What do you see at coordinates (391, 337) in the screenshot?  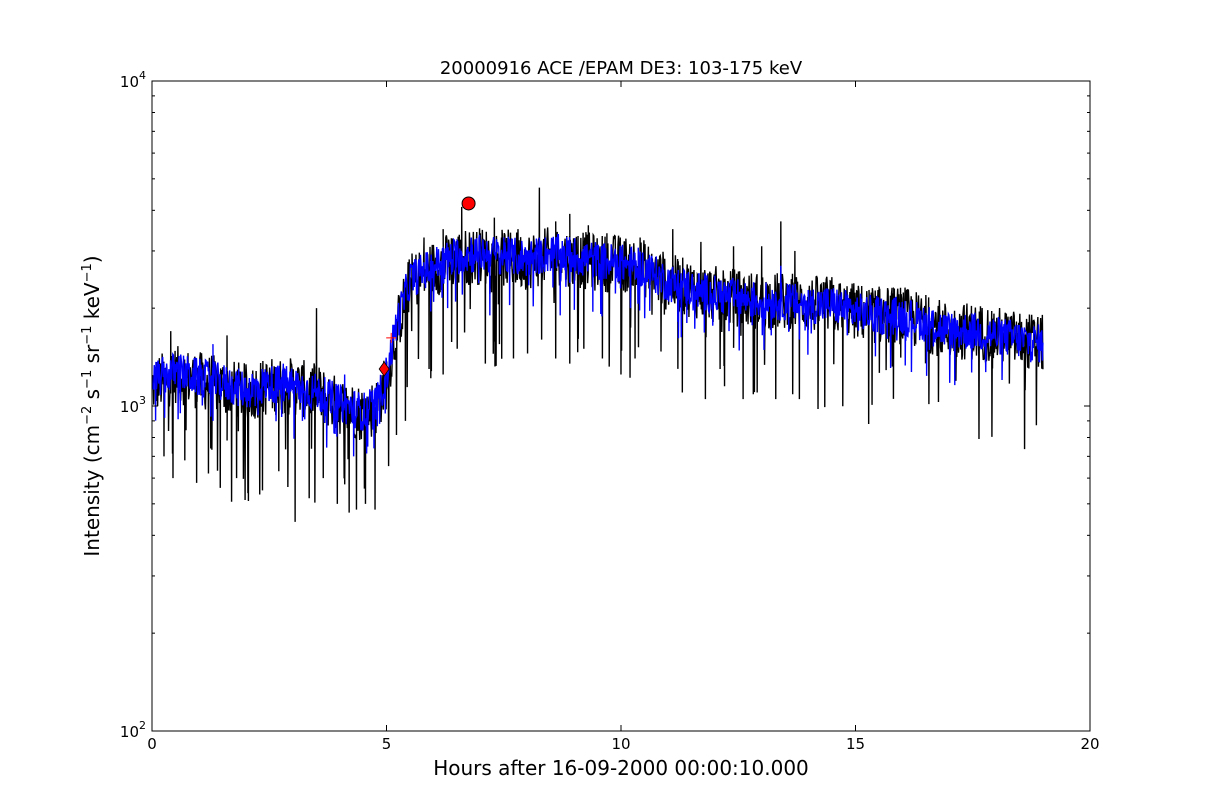 I see `marker-plus` at bounding box center [391, 337].